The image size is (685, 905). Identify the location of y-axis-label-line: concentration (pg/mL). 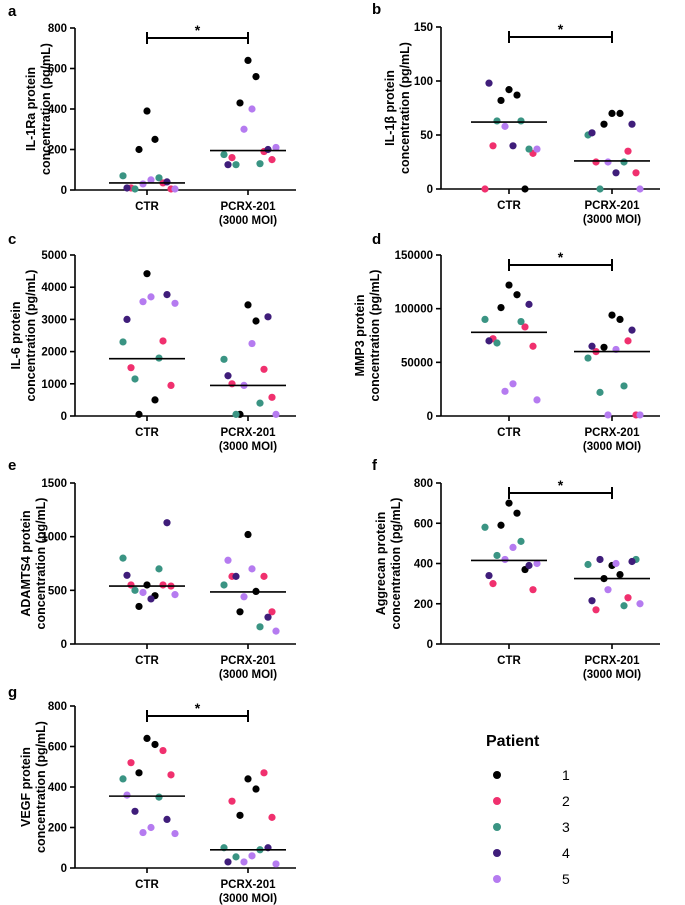
(405, 108).